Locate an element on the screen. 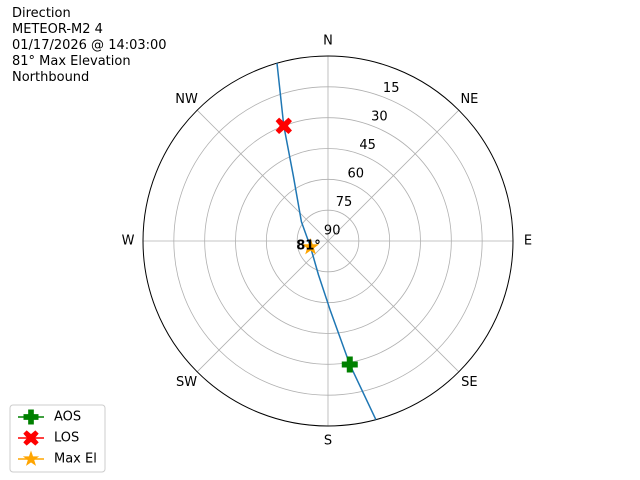 The image size is (640, 480). title-line: 81° Max Elevation is located at coordinates (71, 61).